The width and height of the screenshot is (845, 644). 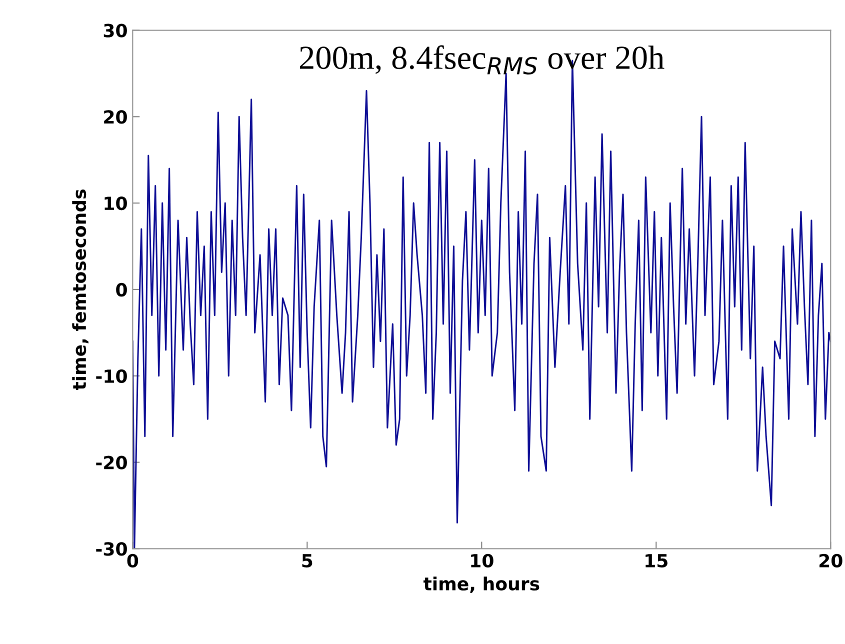 I want to click on x-axis-title: time, hours, so click(x=481, y=584).